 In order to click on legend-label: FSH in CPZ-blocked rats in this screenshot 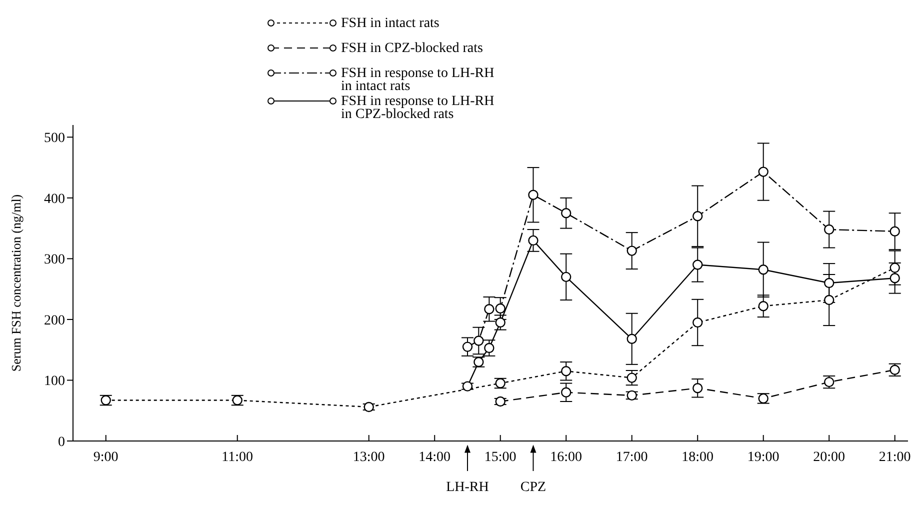, I will do `click(412, 48)`.